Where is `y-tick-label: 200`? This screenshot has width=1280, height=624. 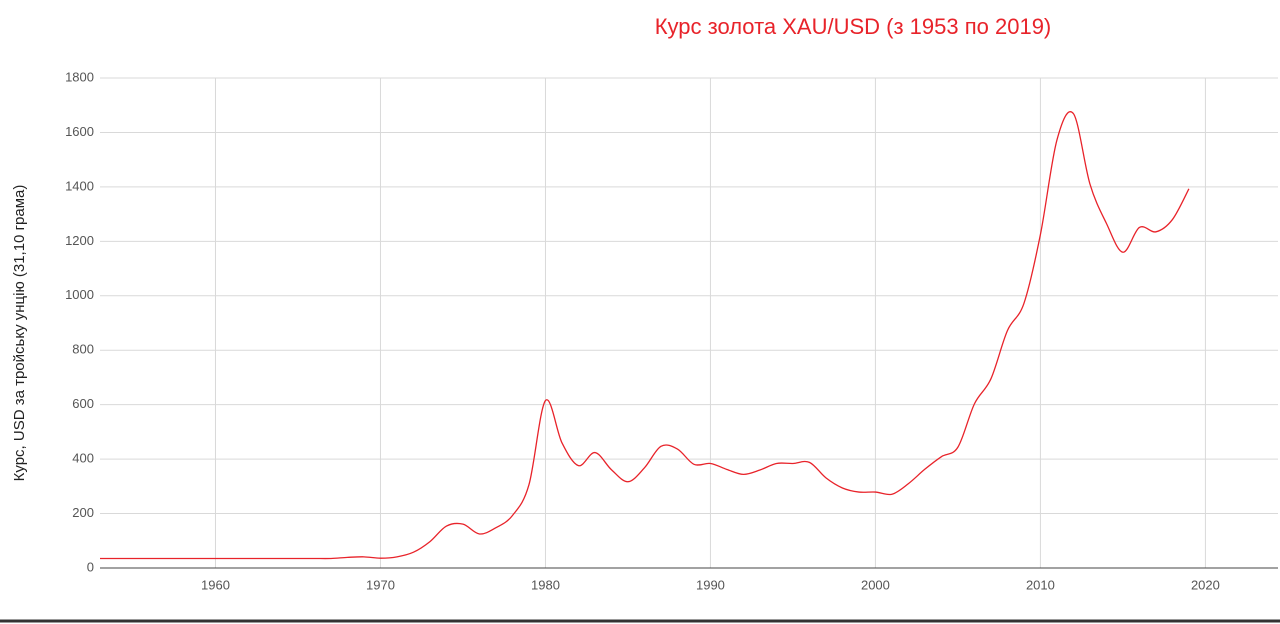
y-tick-label: 200 is located at coordinates (83, 512).